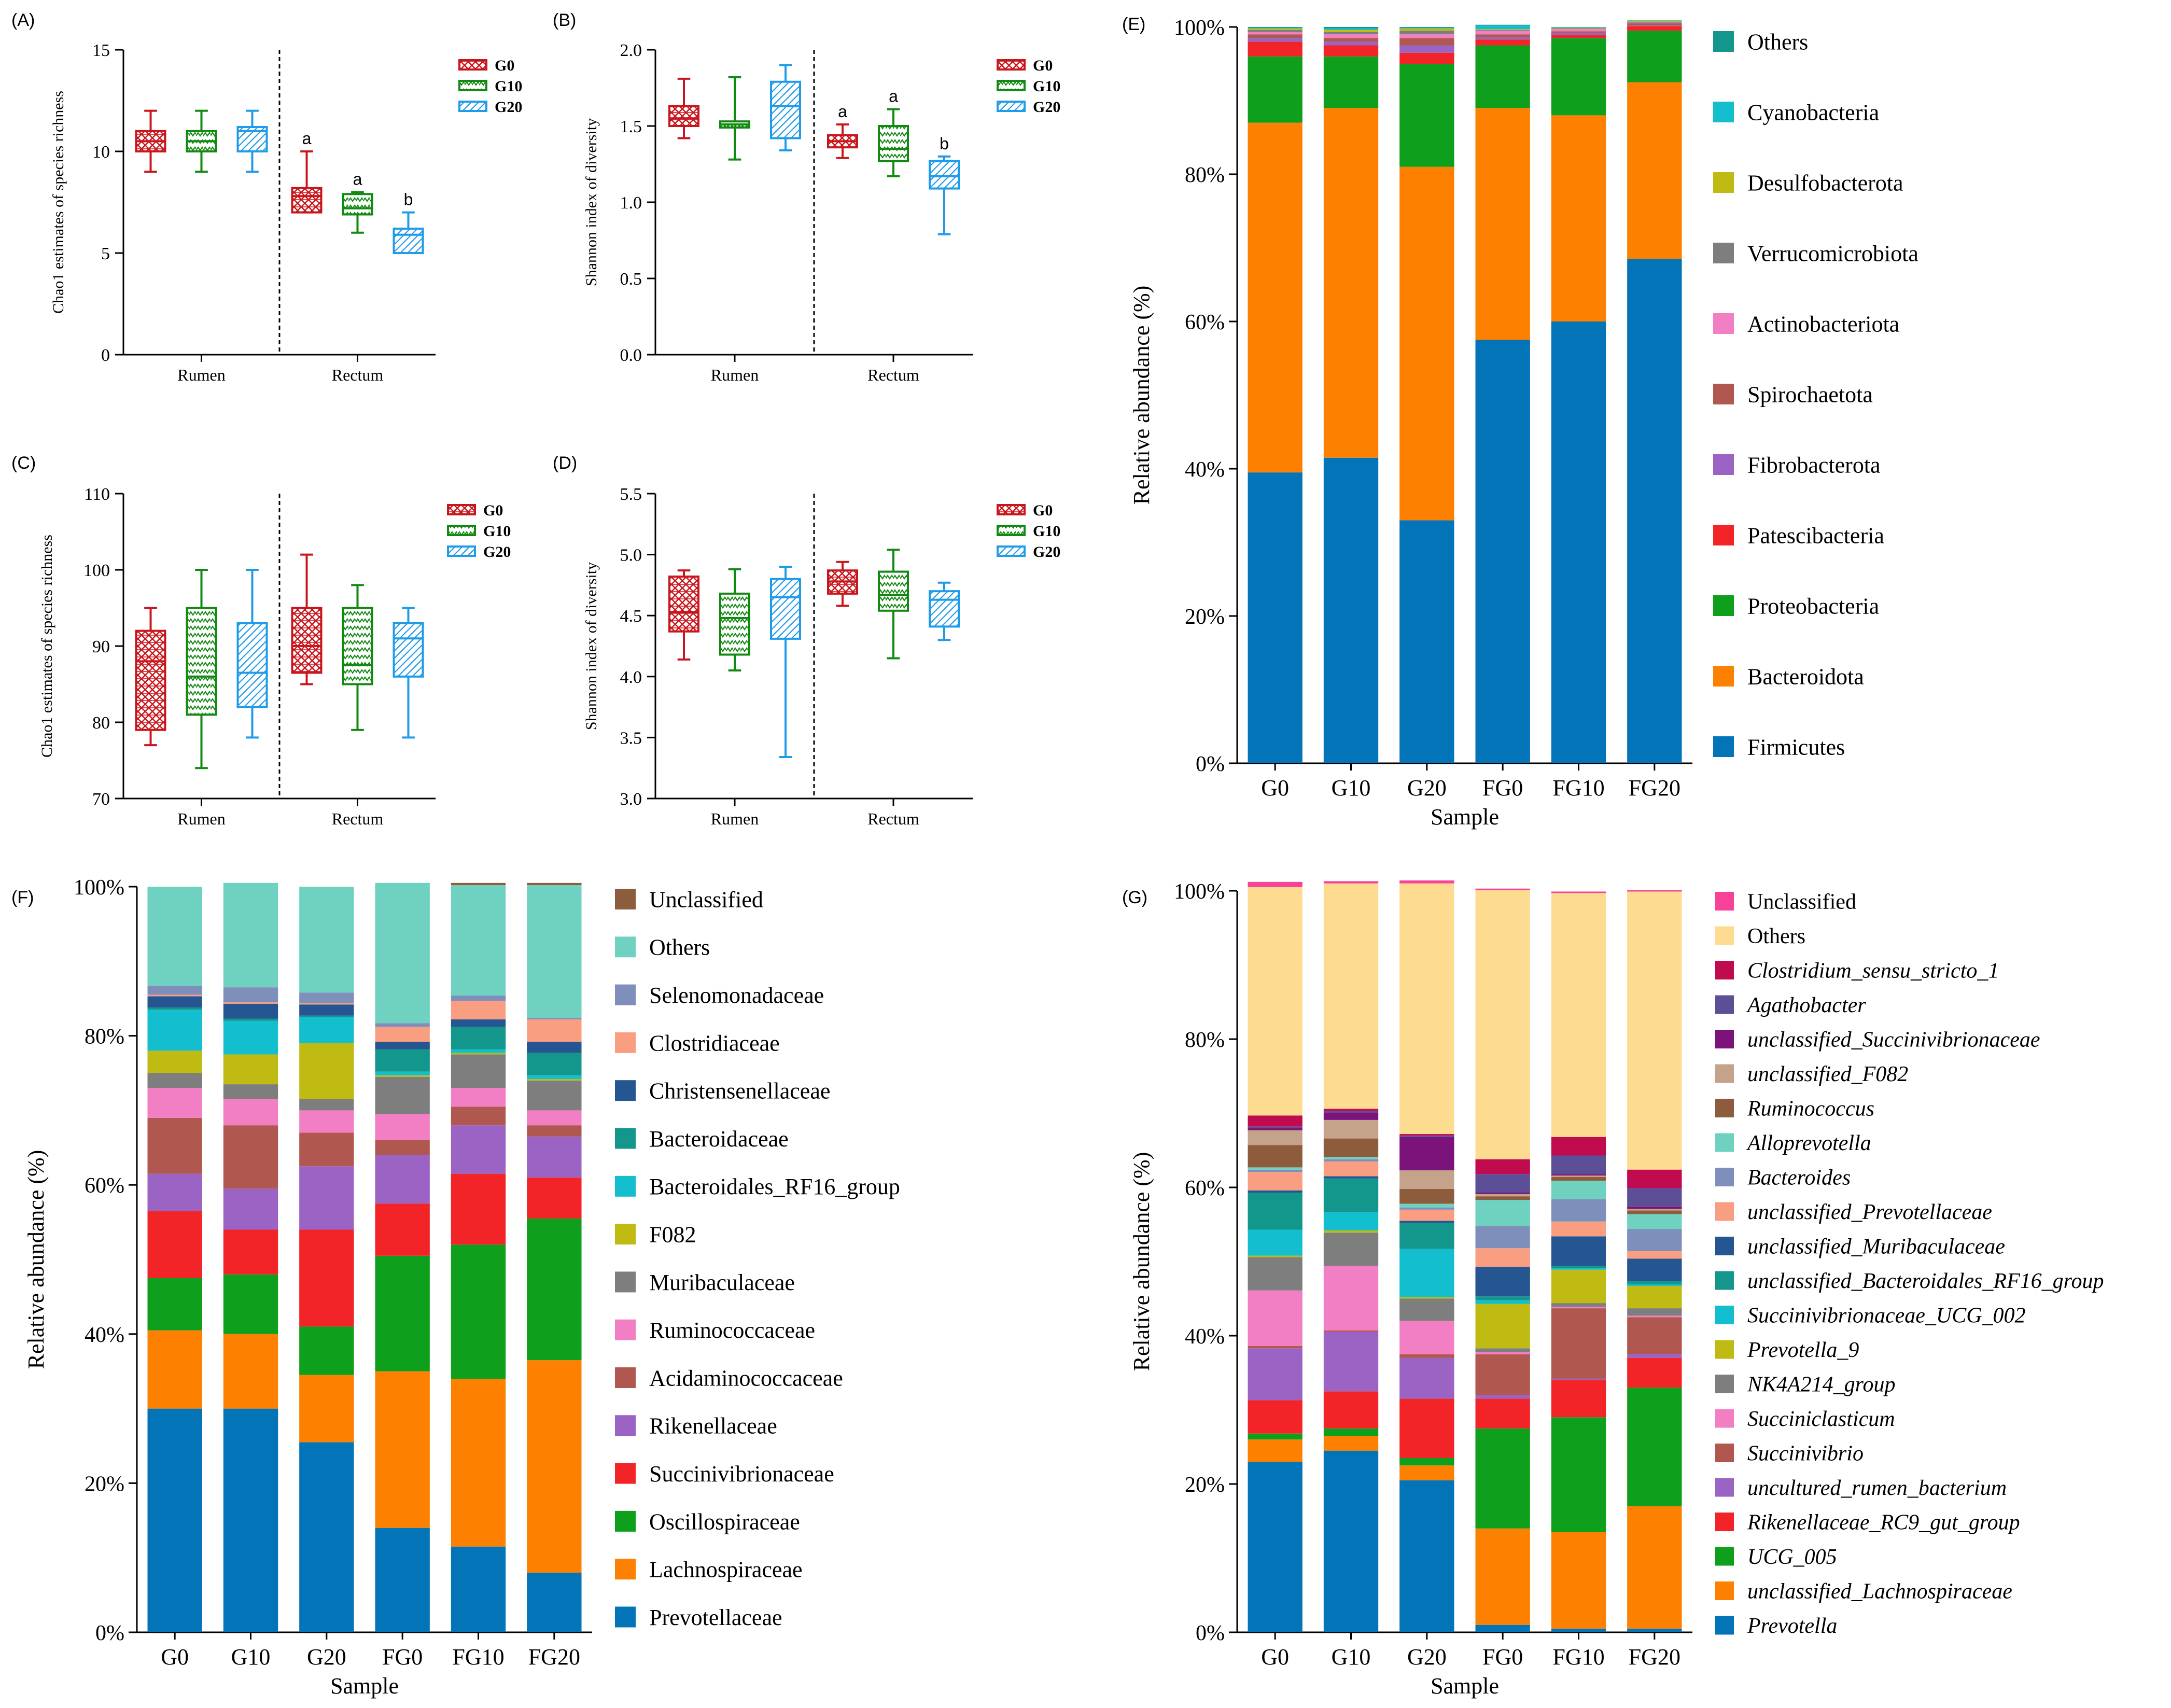 The height and width of the screenshot is (1708, 2171). I want to click on bar-fg10, so click(1579, 1261).